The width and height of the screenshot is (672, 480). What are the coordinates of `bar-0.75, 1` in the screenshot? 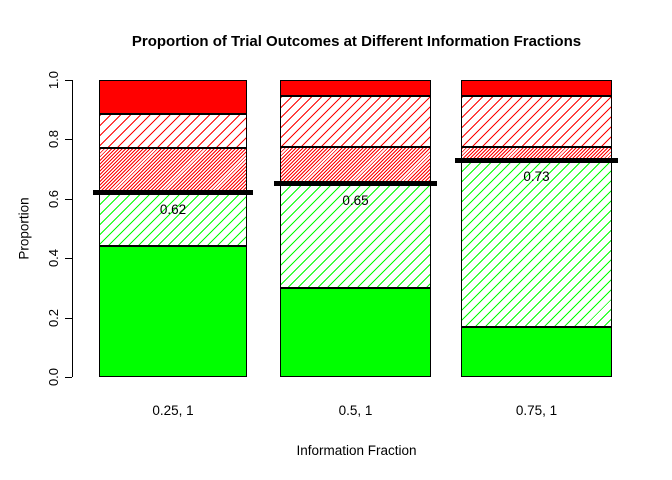 It's located at (536, 228).